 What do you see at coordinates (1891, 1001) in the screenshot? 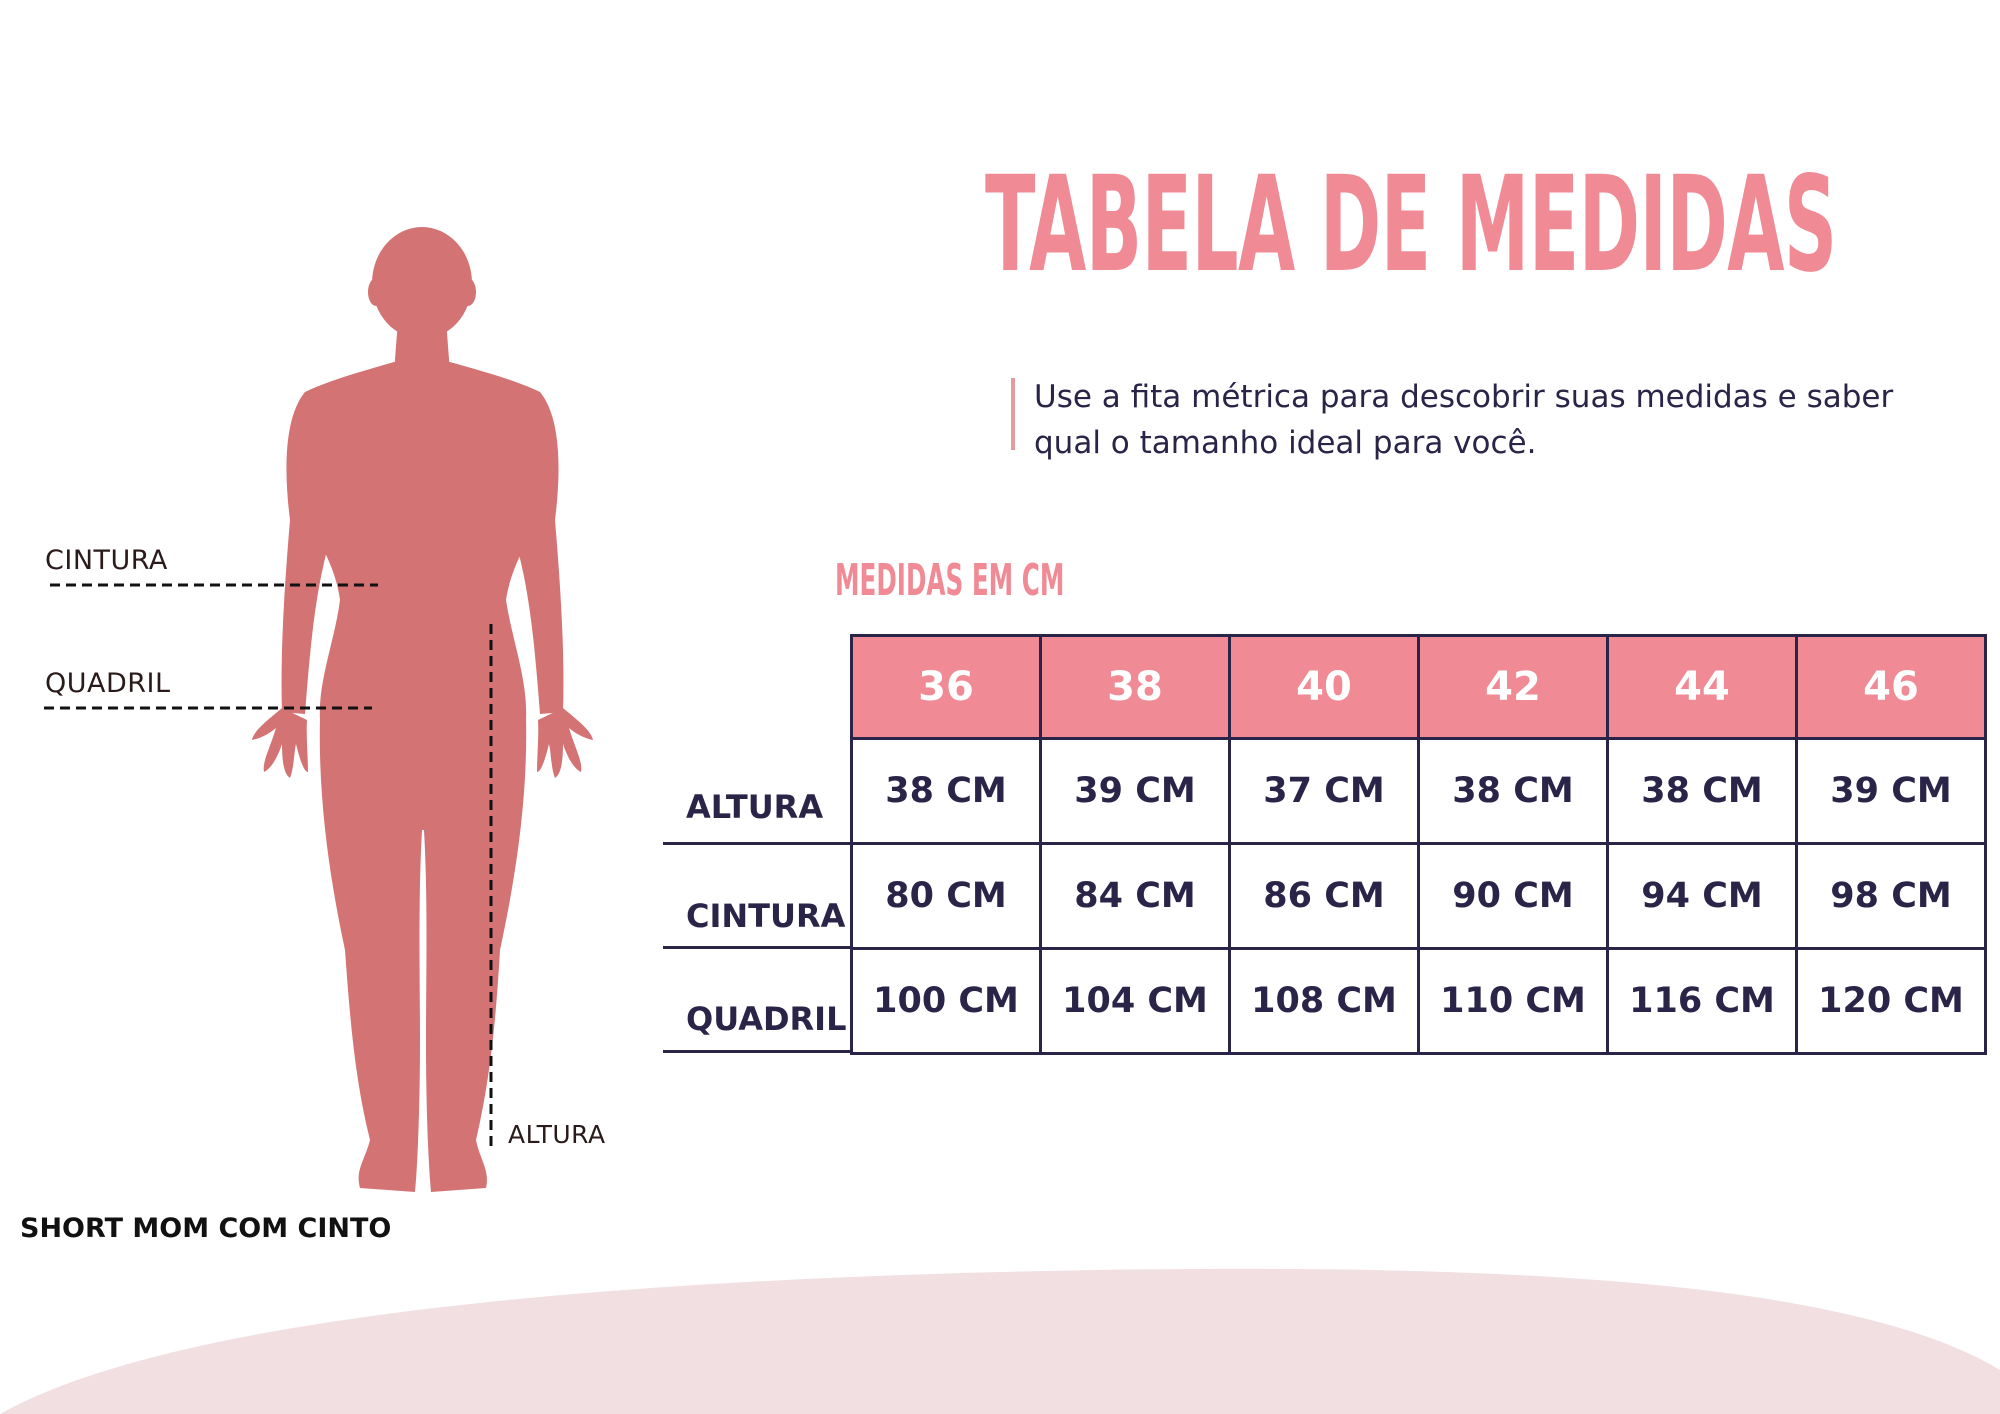
I see `table-cell: 120 CM` at bounding box center [1891, 1001].